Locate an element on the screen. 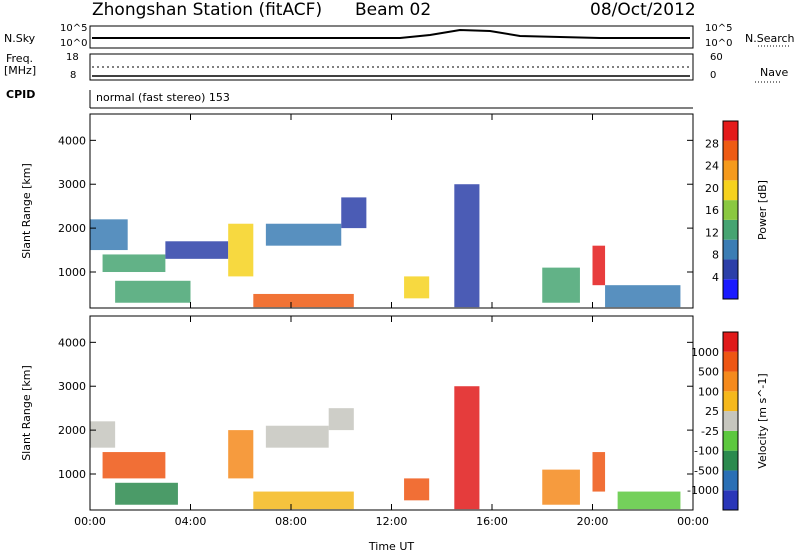 The image size is (800, 554). nsearch-tick-bottom: 10^0 is located at coordinates (719, 43).